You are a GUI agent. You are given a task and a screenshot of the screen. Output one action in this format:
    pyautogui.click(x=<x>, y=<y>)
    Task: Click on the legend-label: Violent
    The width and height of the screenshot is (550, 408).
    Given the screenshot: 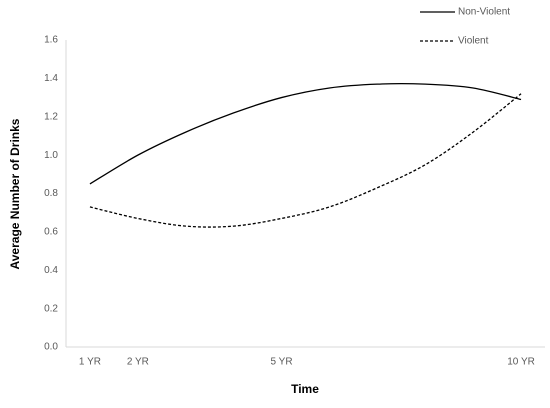 What is the action you would take?
    pyautogui.click(x=473, y=41)
    